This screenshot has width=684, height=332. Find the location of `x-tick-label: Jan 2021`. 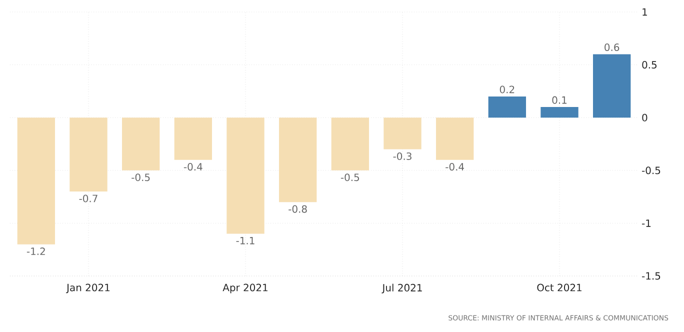

x-tick-label: Jan 2021 is located at coordinates (88, 289).